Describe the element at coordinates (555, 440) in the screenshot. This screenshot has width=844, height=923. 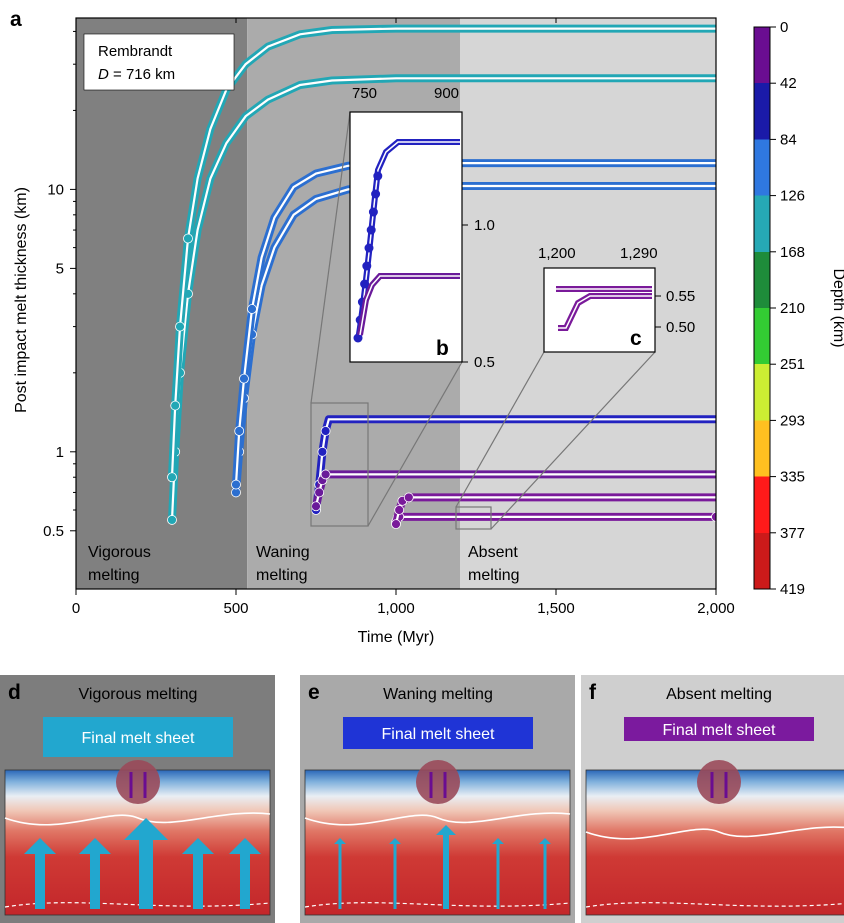
I see `inset-c-connectors` at that location.